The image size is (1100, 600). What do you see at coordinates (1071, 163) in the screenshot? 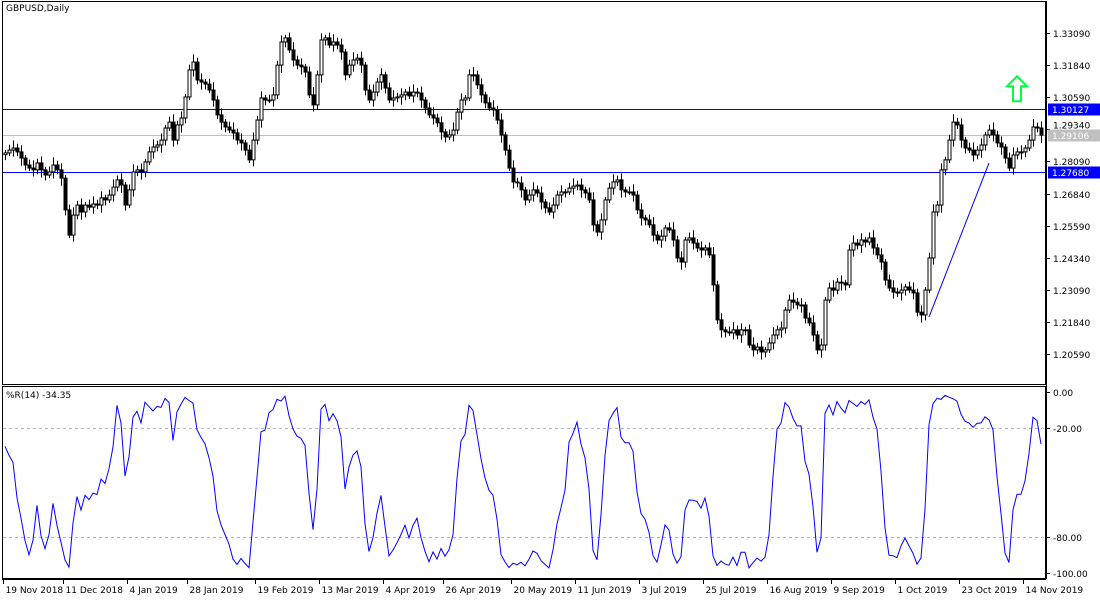
I see `price-tick-label: 1.28090` at bounding box center [1071, 163].